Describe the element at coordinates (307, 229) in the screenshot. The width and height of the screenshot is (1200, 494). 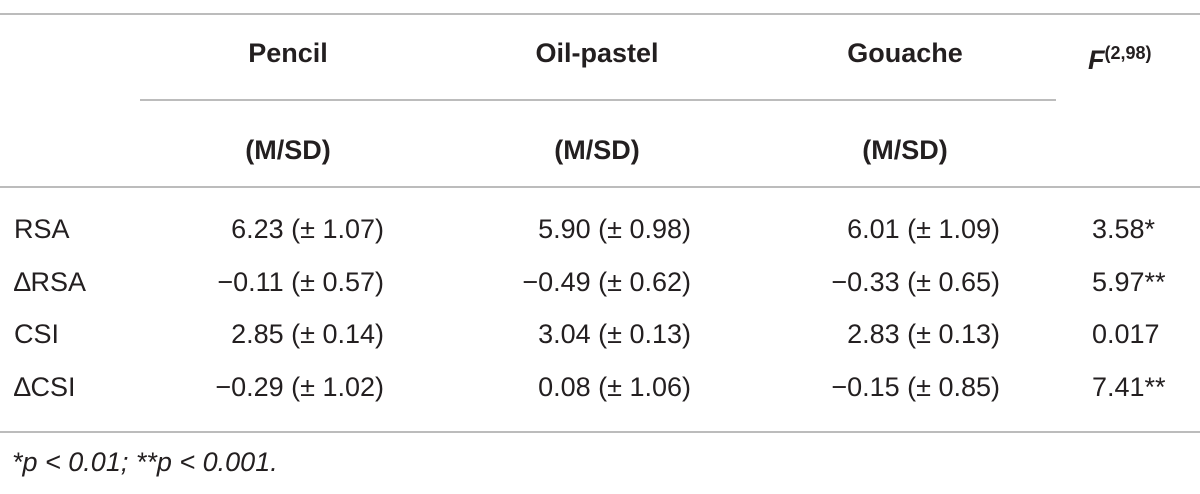
I see `cell: 6.23 (± 1.07)` at that location.